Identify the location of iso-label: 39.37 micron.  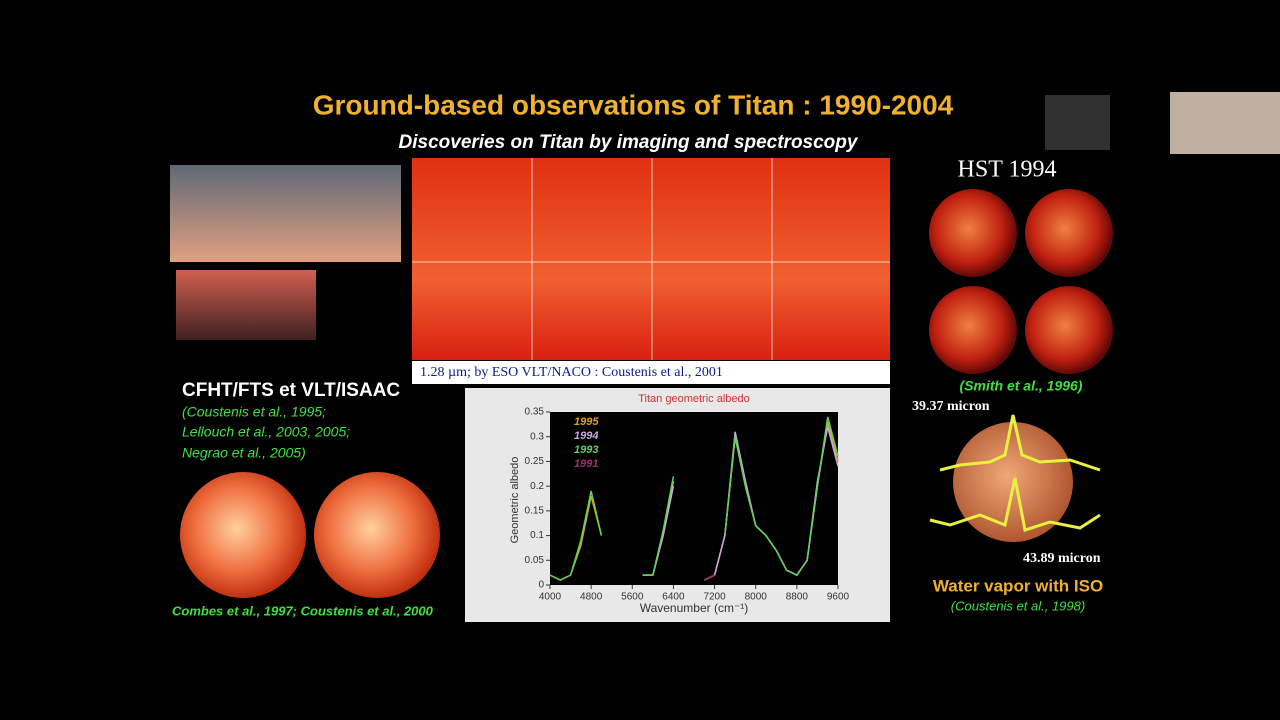
(951, 406).